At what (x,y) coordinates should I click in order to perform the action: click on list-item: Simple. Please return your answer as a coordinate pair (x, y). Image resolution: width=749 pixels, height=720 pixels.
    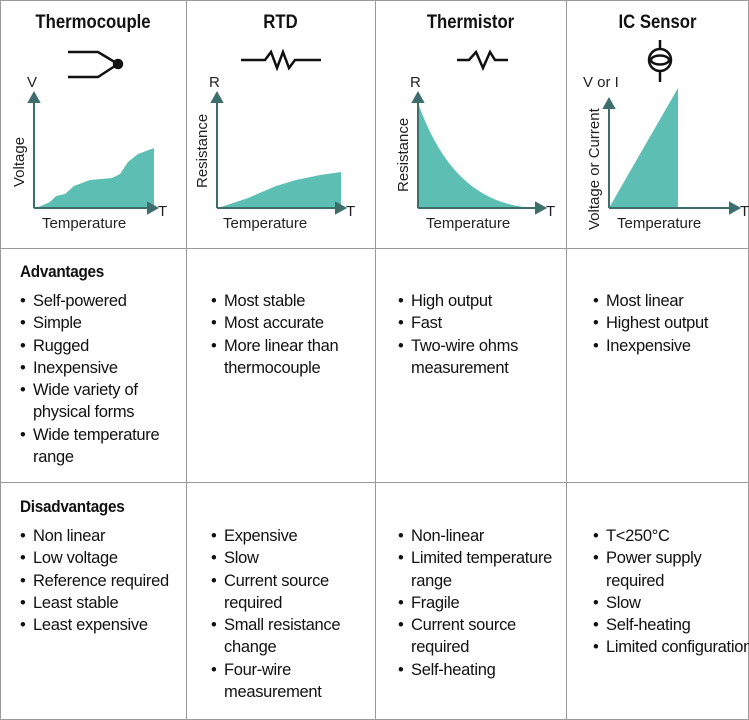
    Looking at the image, I should click on (105, 323).